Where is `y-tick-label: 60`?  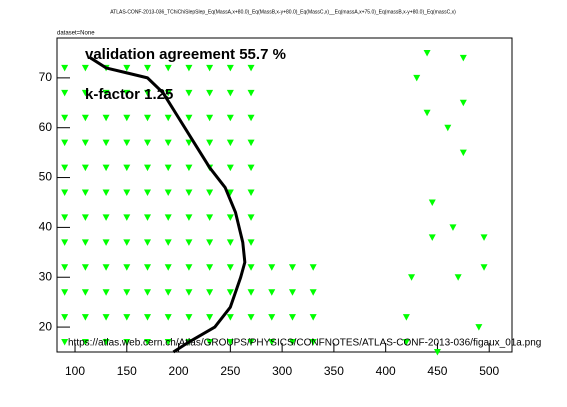 y-tick-label: 60 is located at coordinates (46, 127).